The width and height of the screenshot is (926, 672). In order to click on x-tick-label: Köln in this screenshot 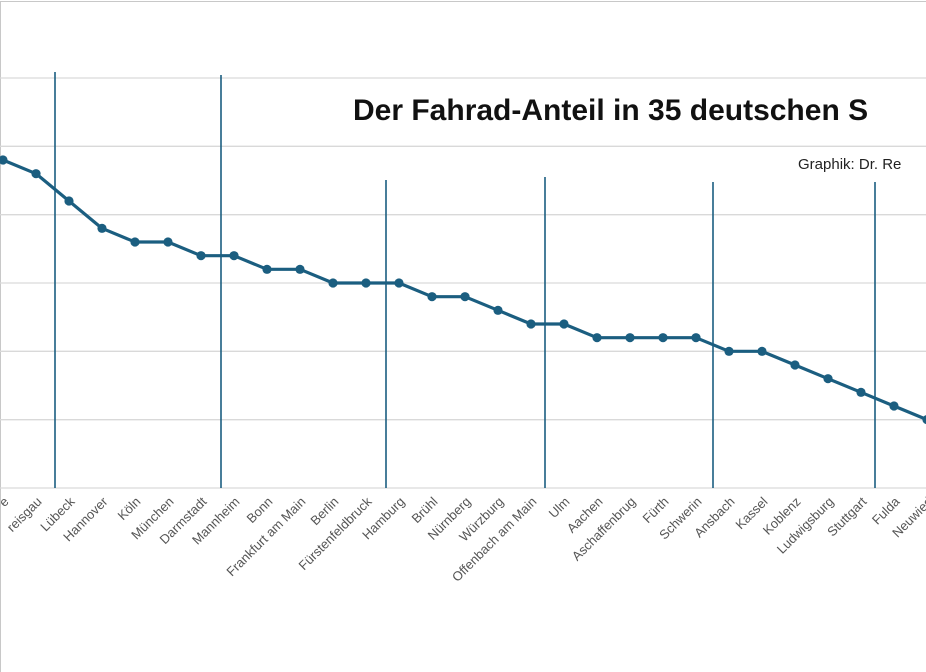, I will do `click(129, 508)`.